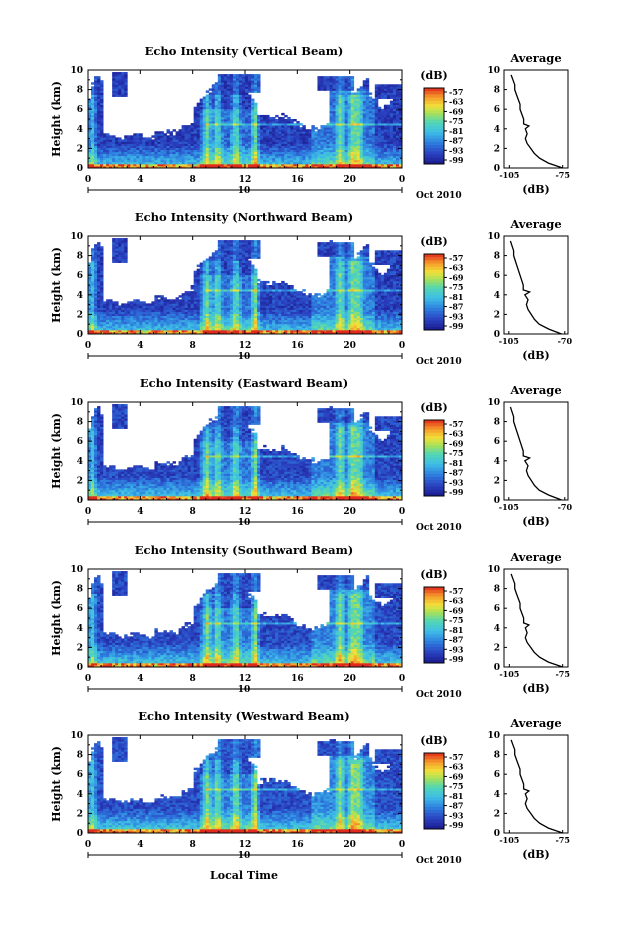 The width and height of the screenshot is (620, 929). Describe the element at coordinates (349, 512) in the screenshot. I see `x-tick-label: 20` at that location.